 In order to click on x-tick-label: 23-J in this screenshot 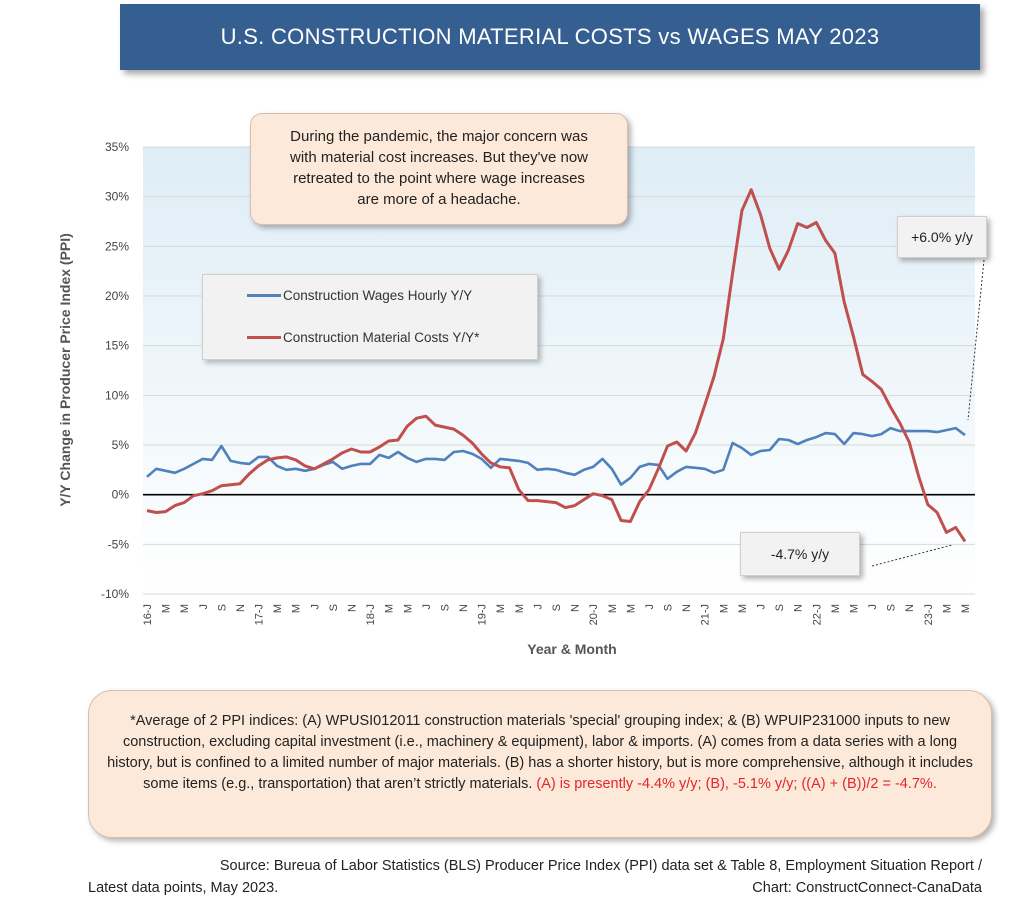, I will do `click(929, 614)`.